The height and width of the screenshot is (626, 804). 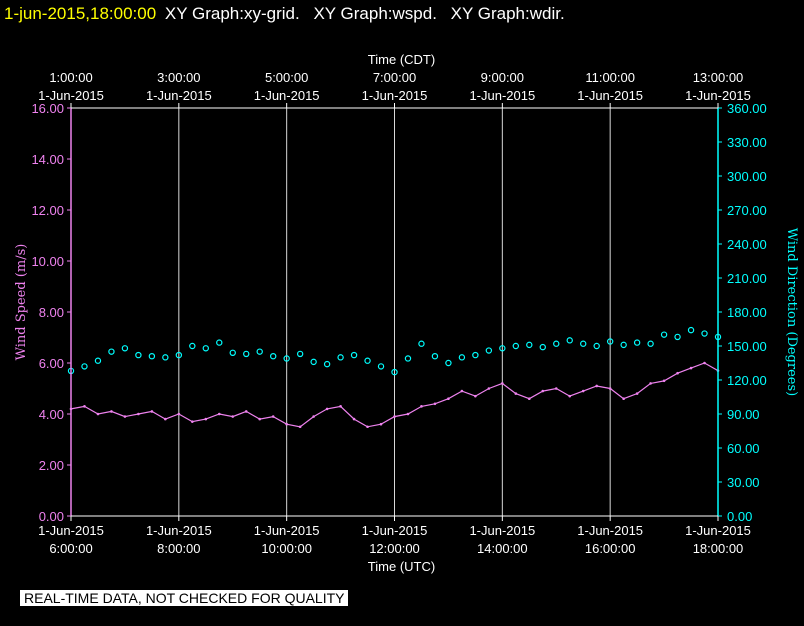 What do you see at coordinates (70, 77) in the screenshot?
I see `top-tick-time: 1:00:00` at bounding box center [70, 77].